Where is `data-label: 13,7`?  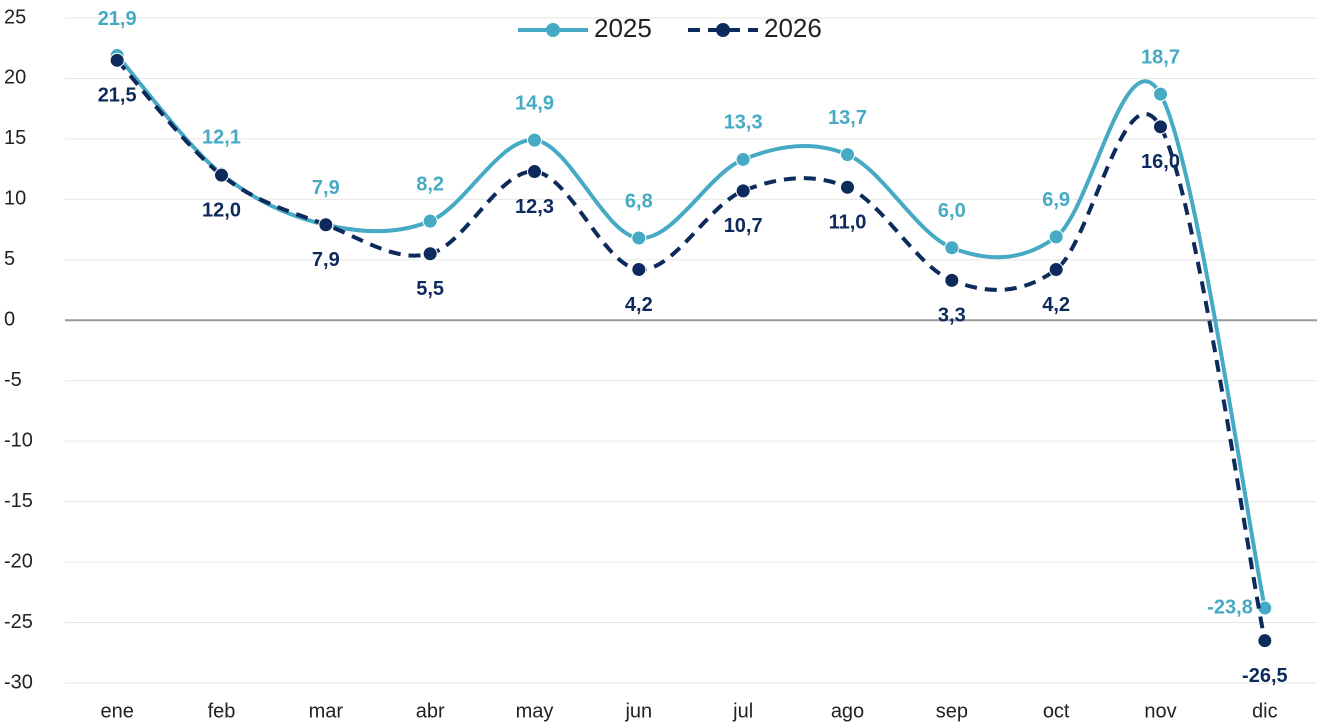 data-label: 13,7 is located at coordinates (847, 118).